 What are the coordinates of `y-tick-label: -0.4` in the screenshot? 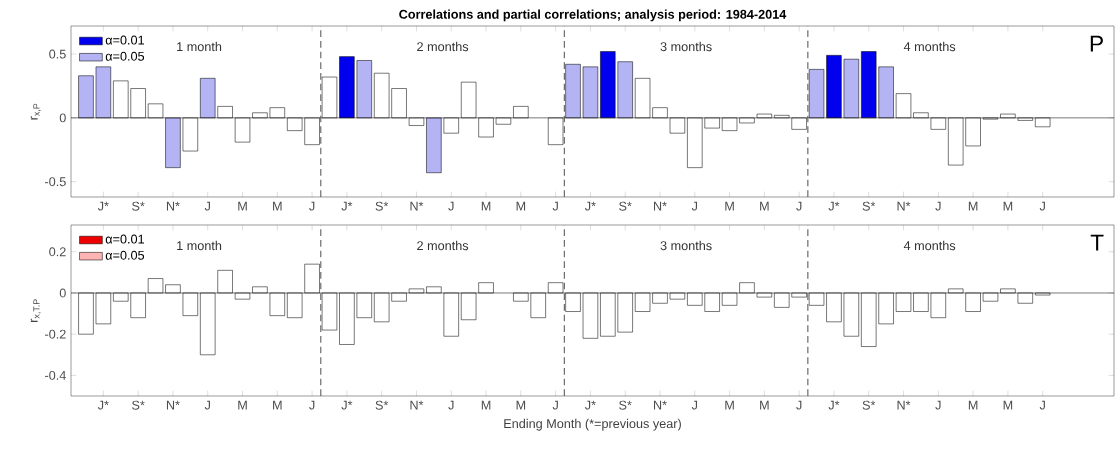 It's located at (55, 375).